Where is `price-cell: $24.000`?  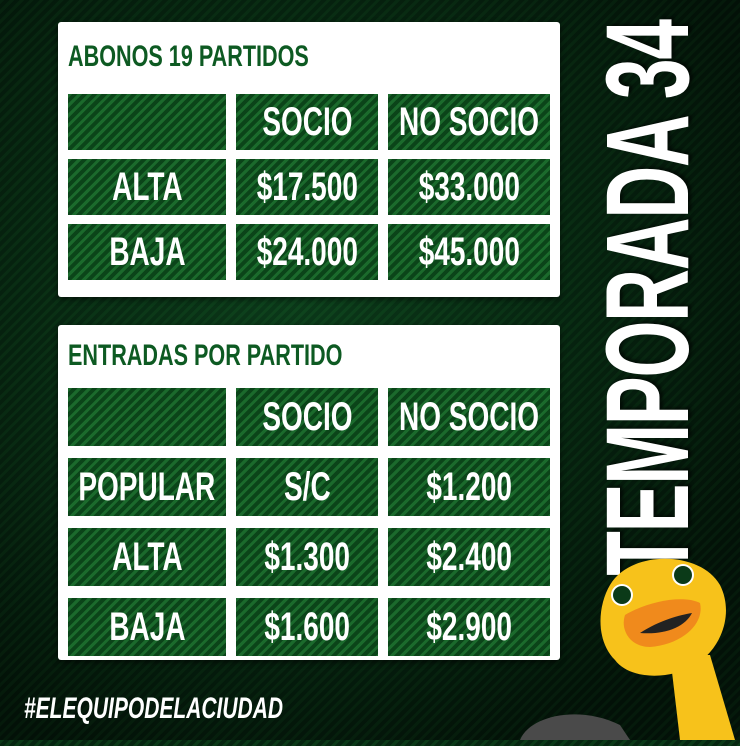 price-cell: $24.000 is located at coordinates (307, 252).